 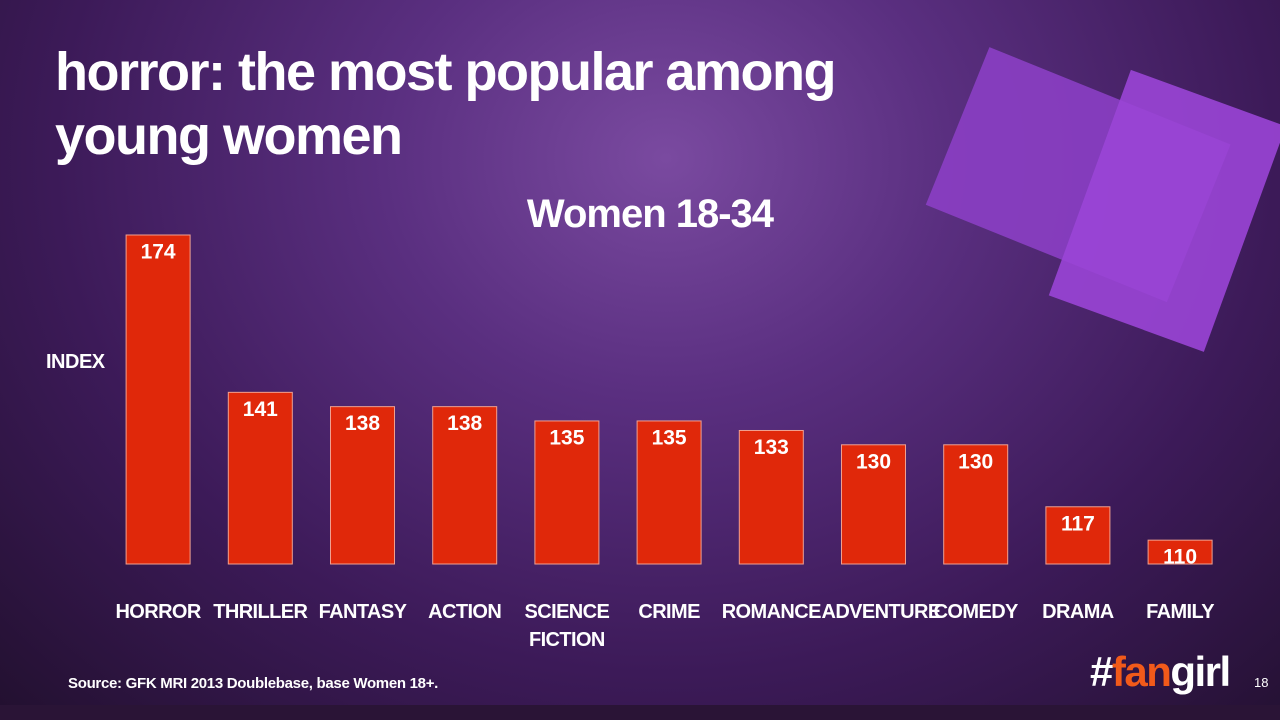 I want to click on x-tick-label: THRILLER, so click(x=260, y=612).